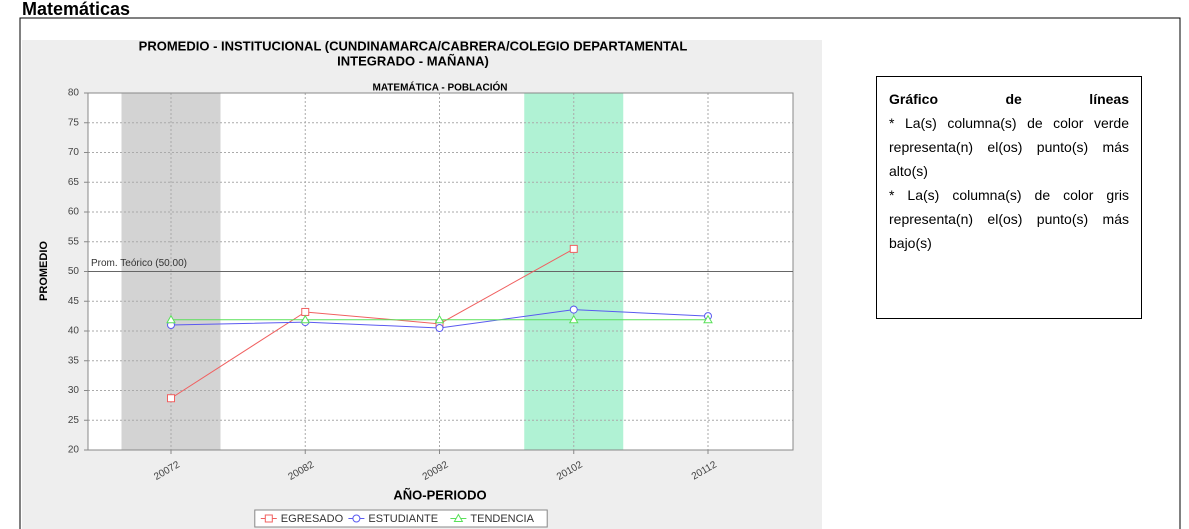 The image size is (1189, 529). I want to click on y-tick-label: 30, so click(74, 390).